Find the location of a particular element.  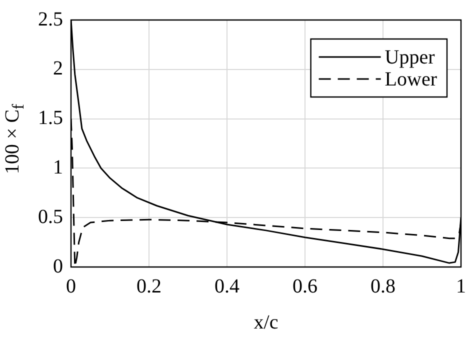

x-tick-label: 0.2 is located at coordinates (149, 286).